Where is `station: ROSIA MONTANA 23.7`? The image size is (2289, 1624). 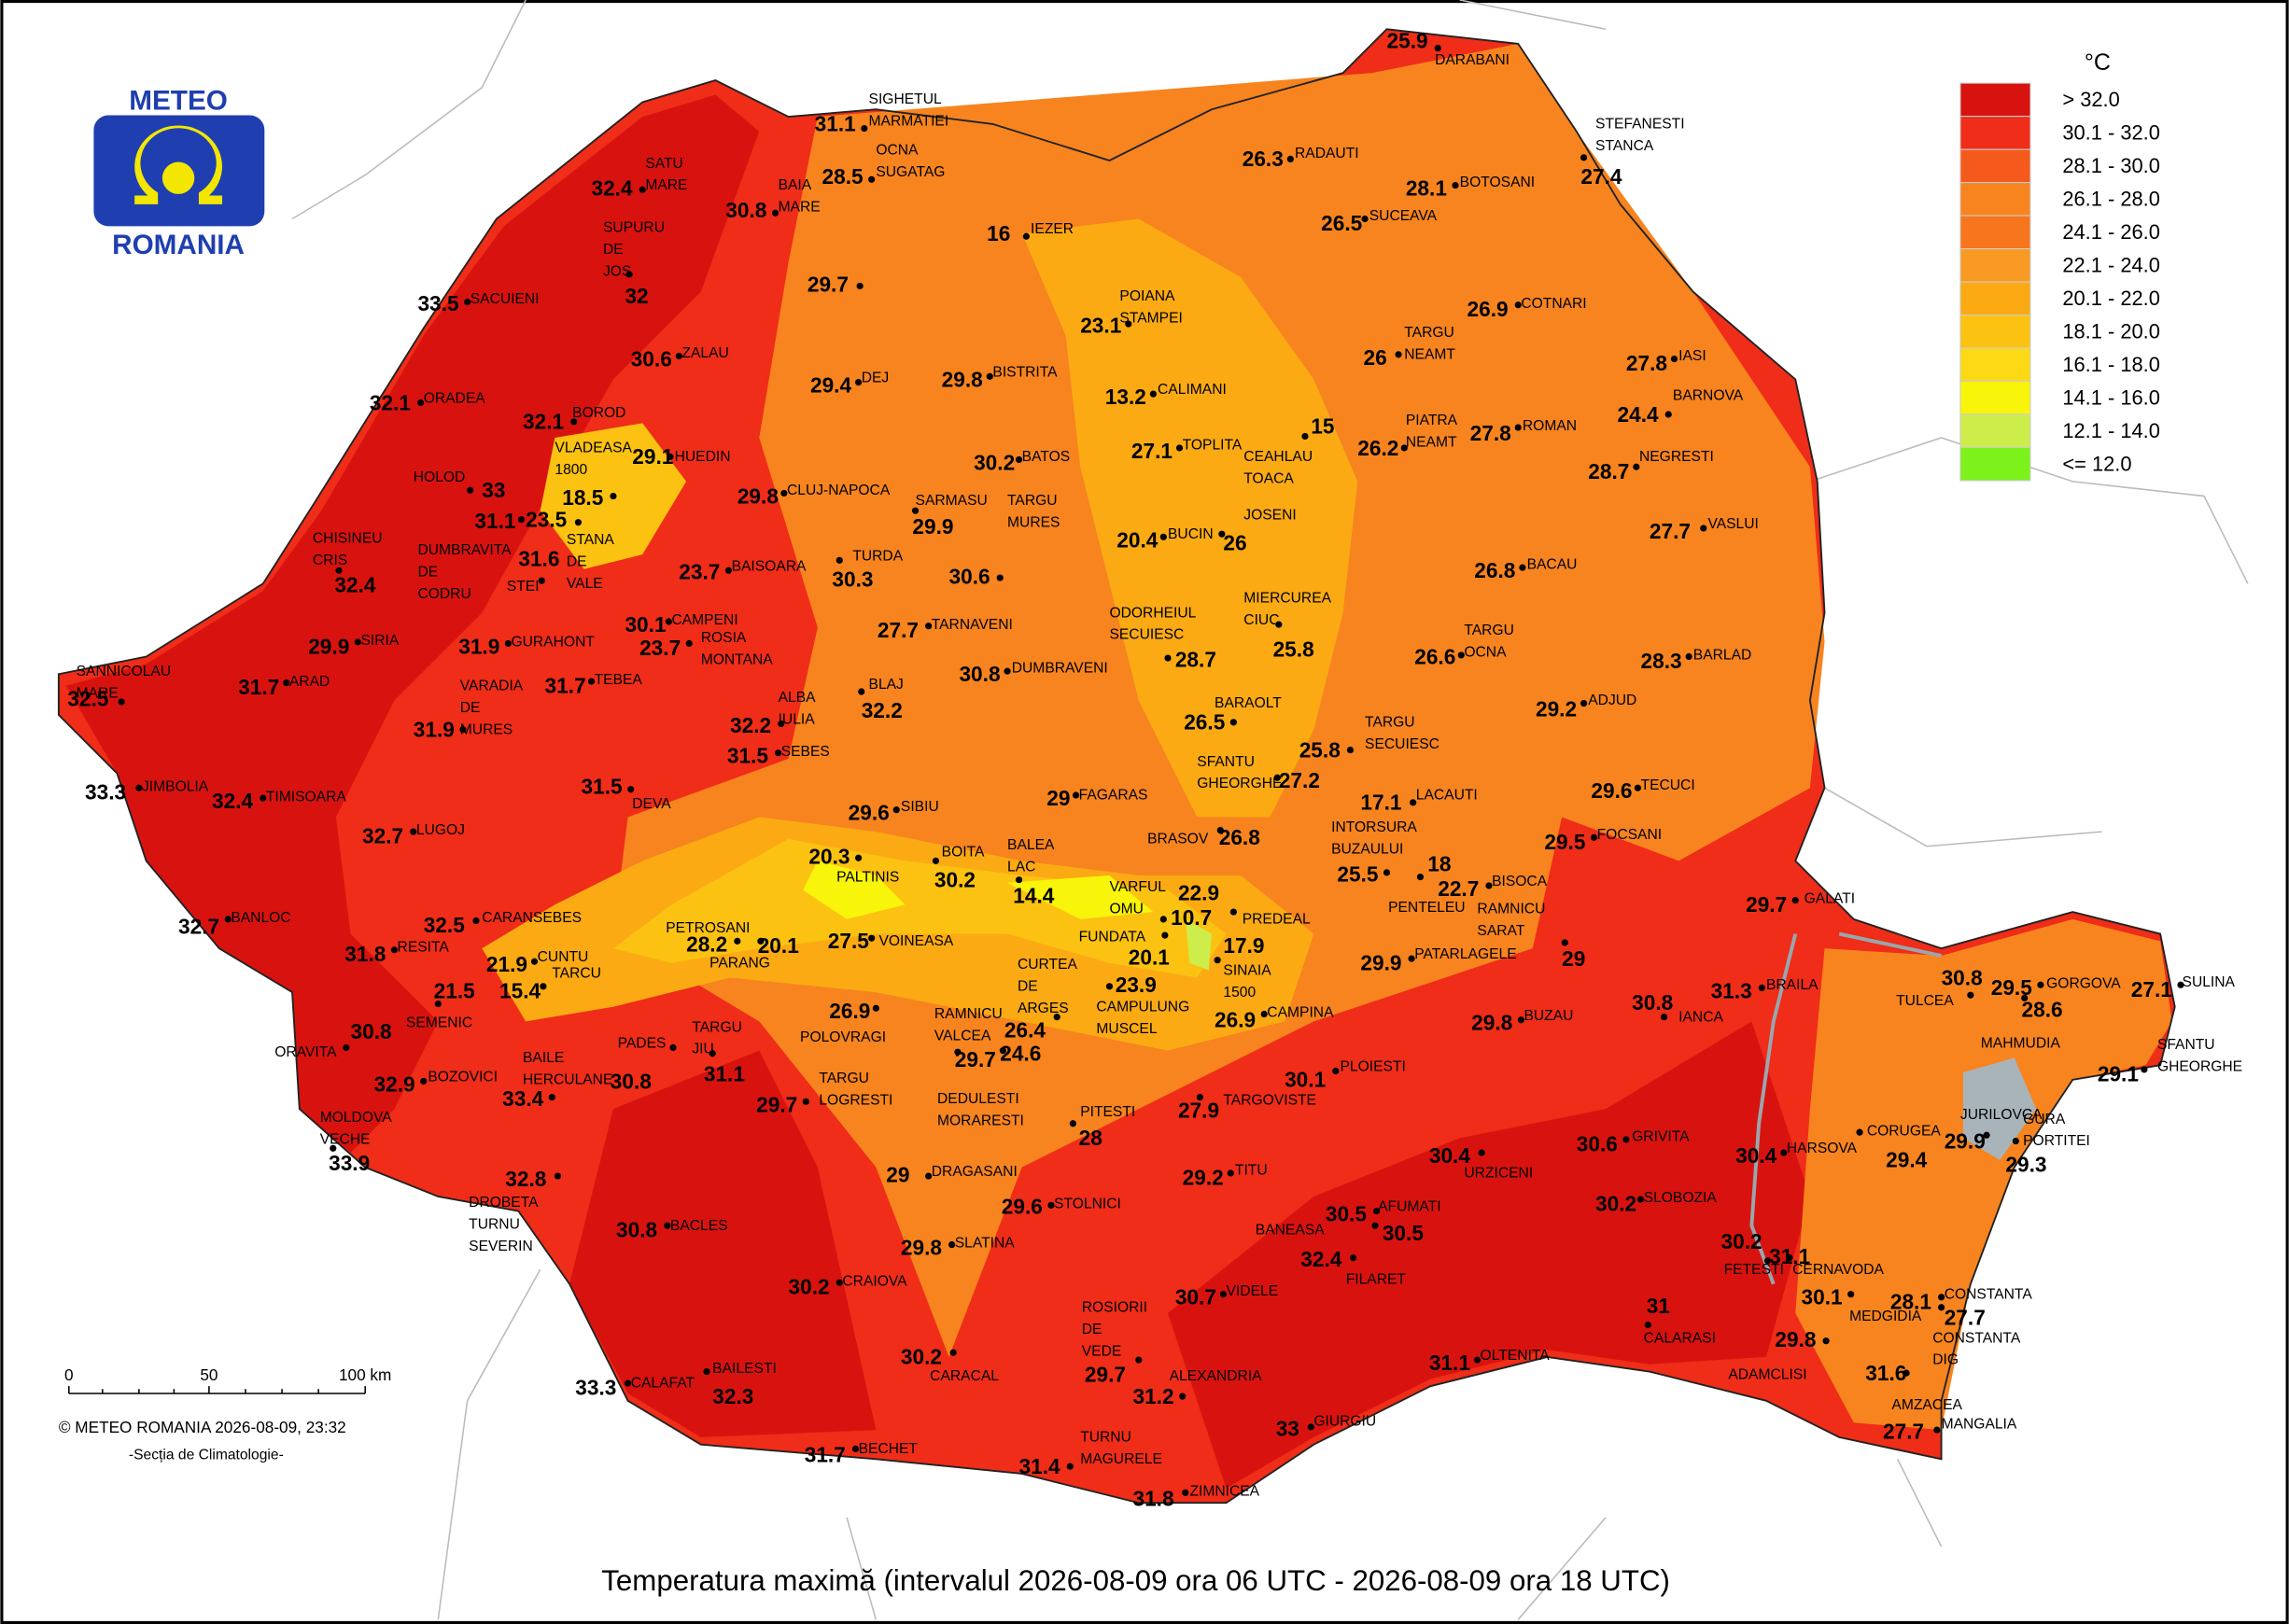
station: ROSIA MONTANA 23.7 is located at coordinates (706, 648).